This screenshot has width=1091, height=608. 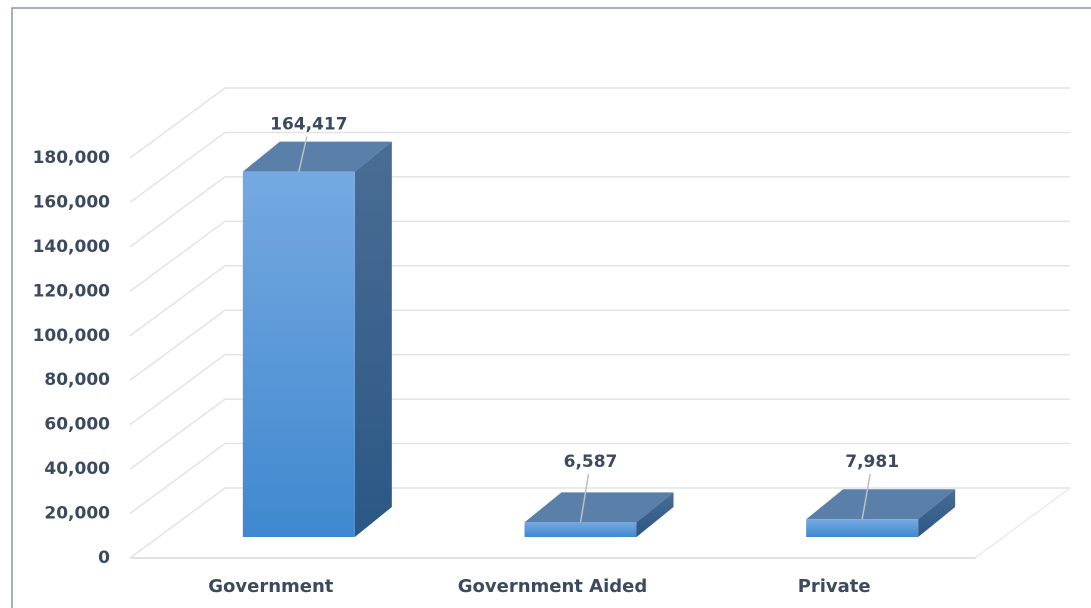 What do you see at coordinates (77, 514) in the screenshot?
I see `y-tick-label: 20,000` at bounding box center [77, 514].